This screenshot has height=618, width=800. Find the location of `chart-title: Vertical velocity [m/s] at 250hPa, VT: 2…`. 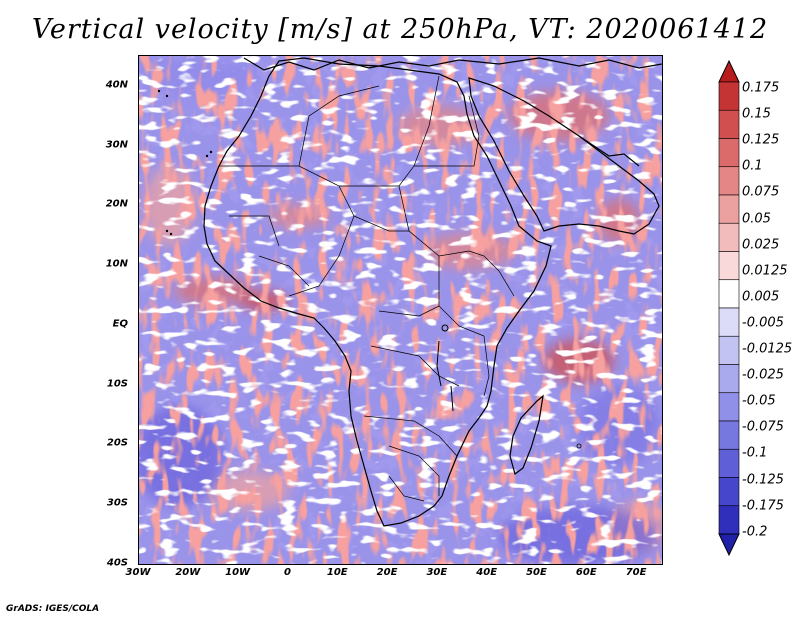

chart-title: Vertical velocity [m/s] at 250hPa, VT: 2… is located at coordinates (400, 29).